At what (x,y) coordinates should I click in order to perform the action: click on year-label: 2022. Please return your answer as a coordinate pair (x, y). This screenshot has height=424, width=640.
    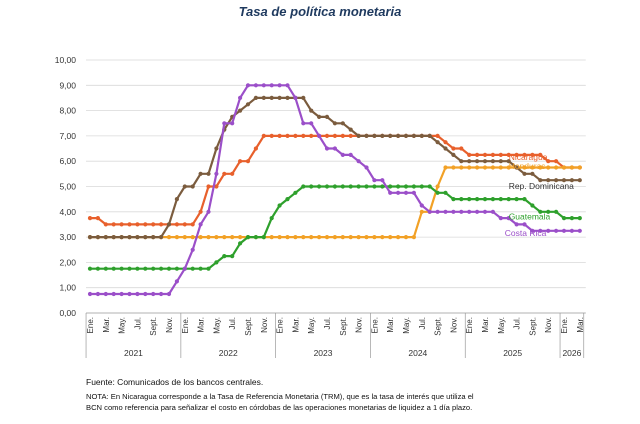
    Looking at the image, I should click on (228, 353).